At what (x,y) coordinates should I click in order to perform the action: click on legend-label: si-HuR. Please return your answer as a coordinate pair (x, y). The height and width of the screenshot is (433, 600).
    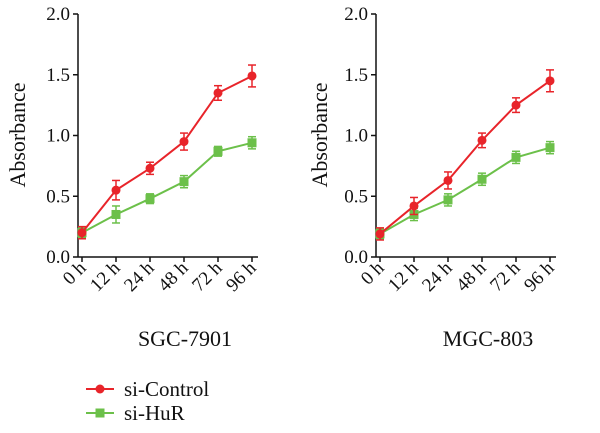
    Looking at the image, I should click on (154, 413).